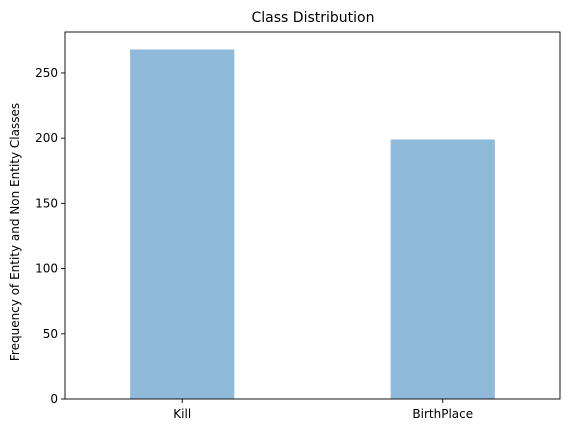 The image size is (575, 433). I want to click on y-tick-label: 0, so click(54, 399).